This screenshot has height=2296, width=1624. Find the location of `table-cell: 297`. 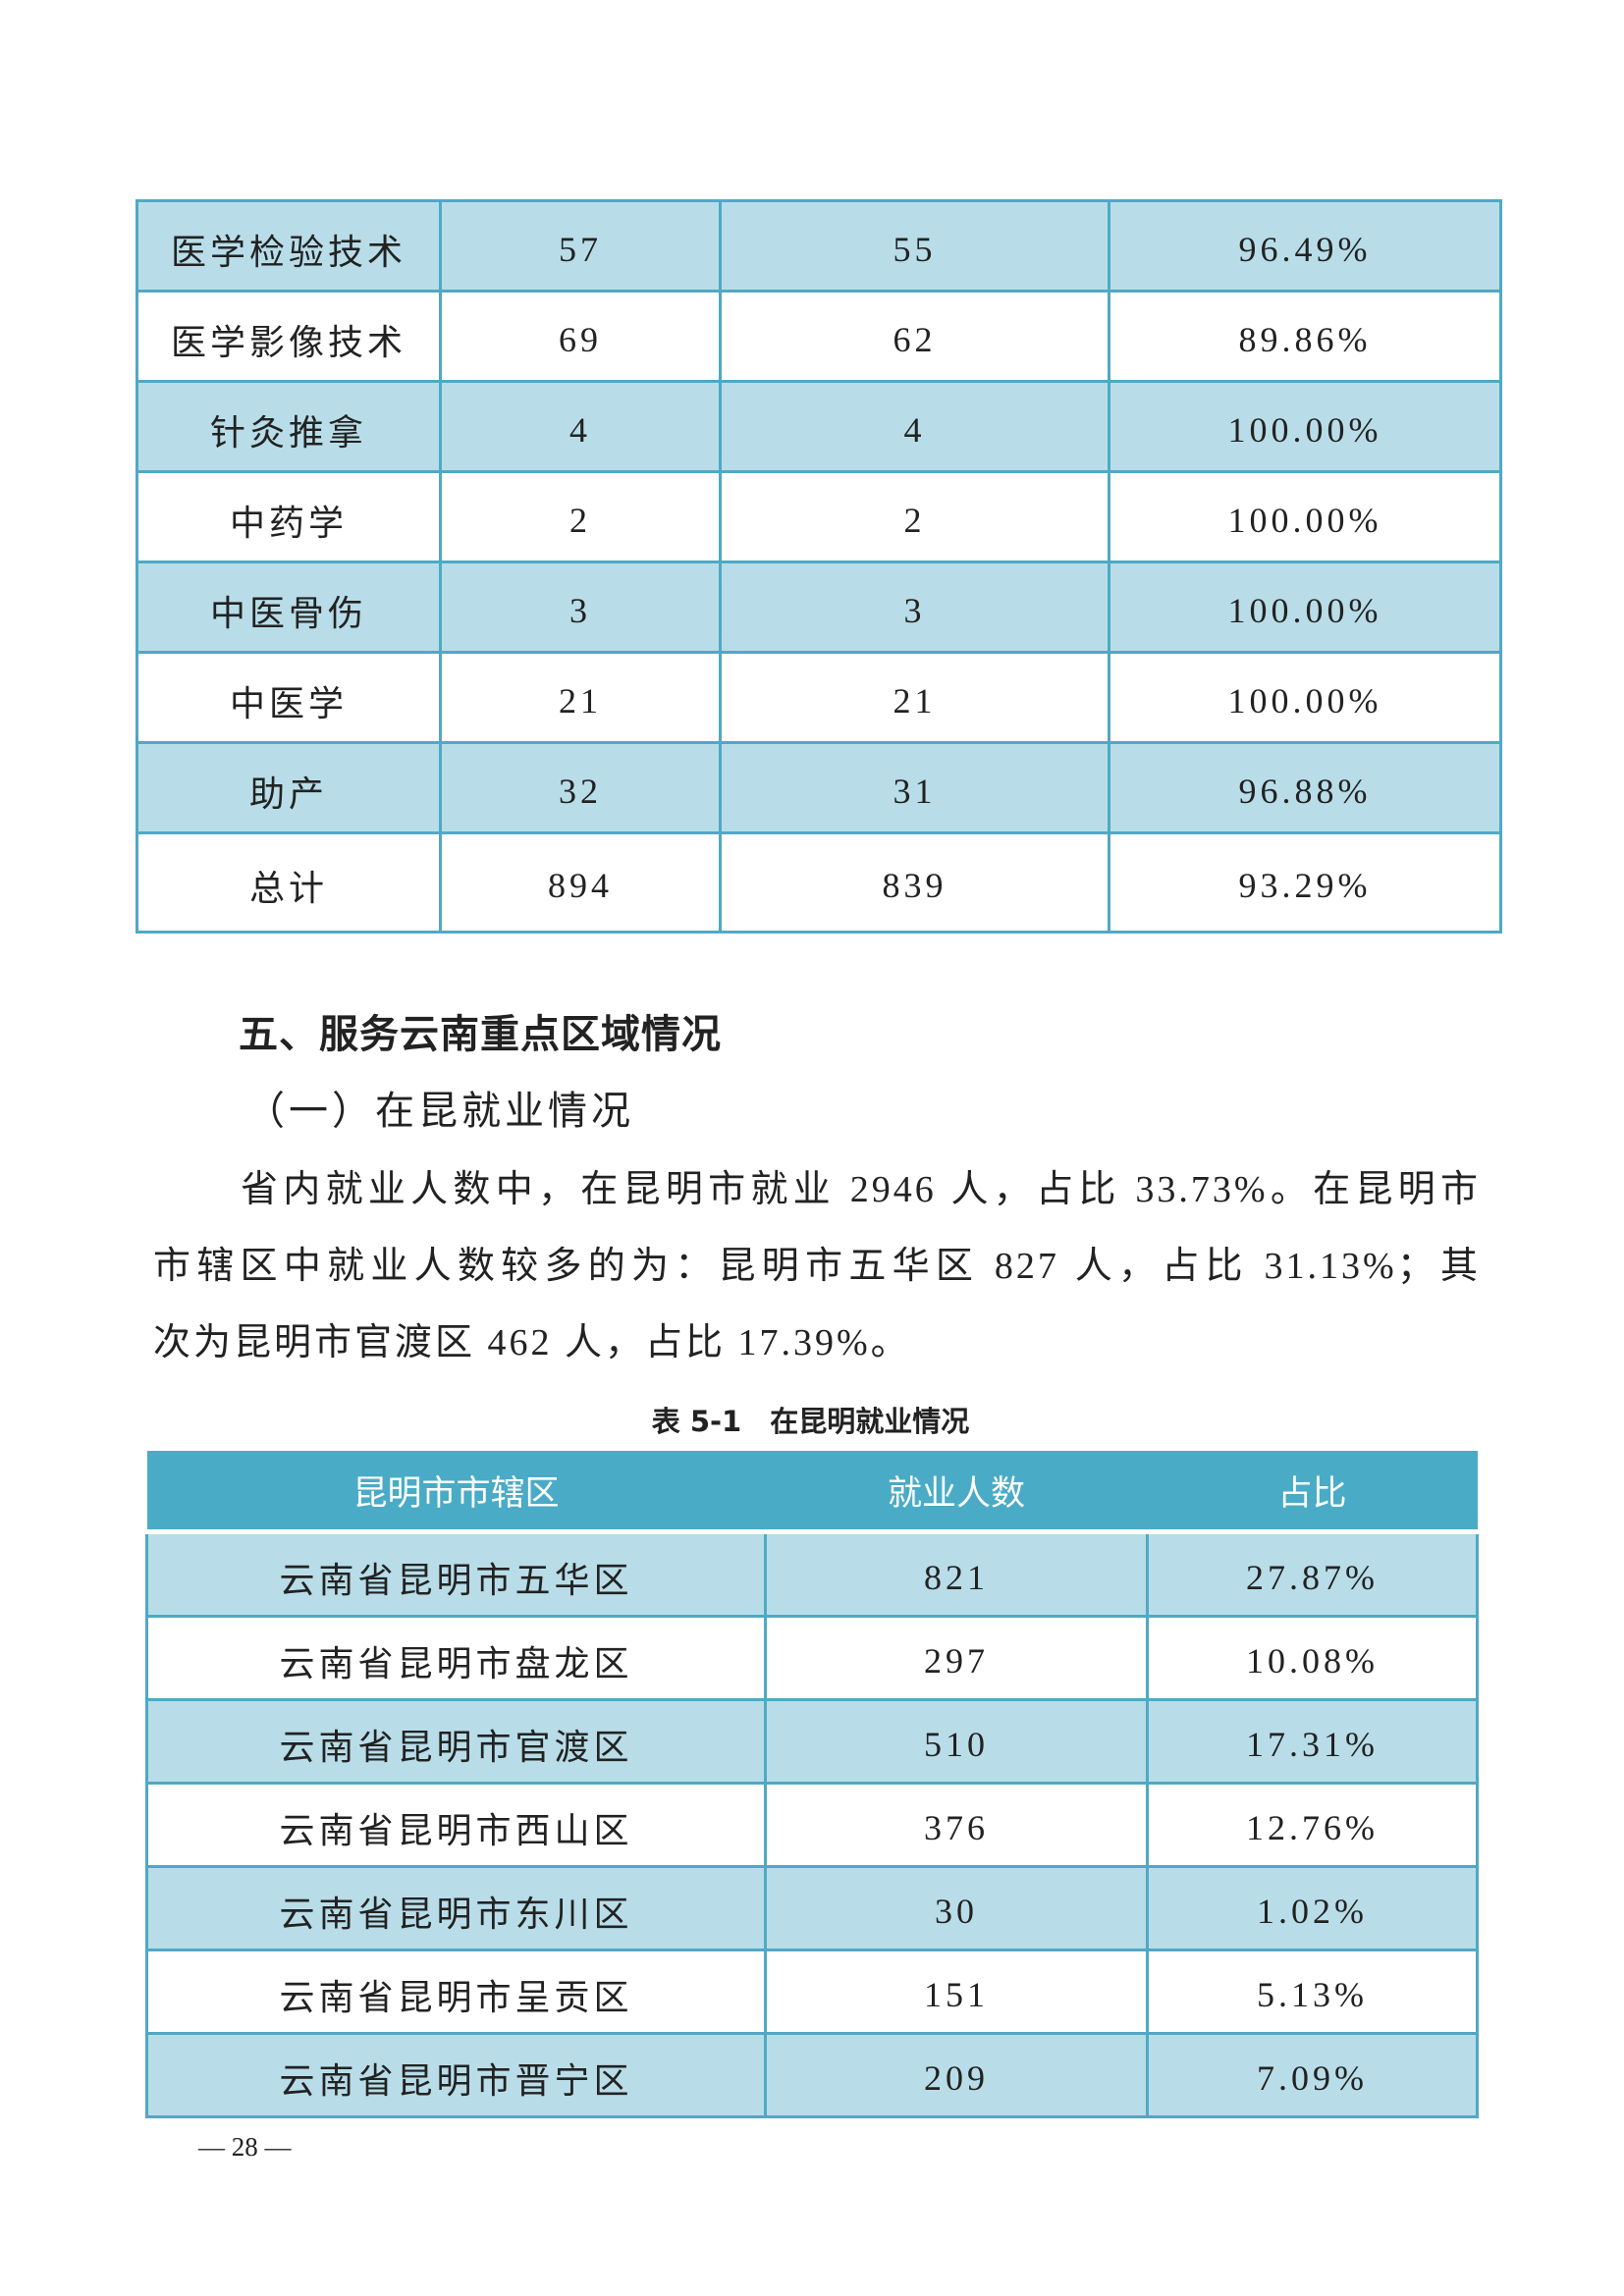

table-cell: 297 is located at coordinates (956, 1658).